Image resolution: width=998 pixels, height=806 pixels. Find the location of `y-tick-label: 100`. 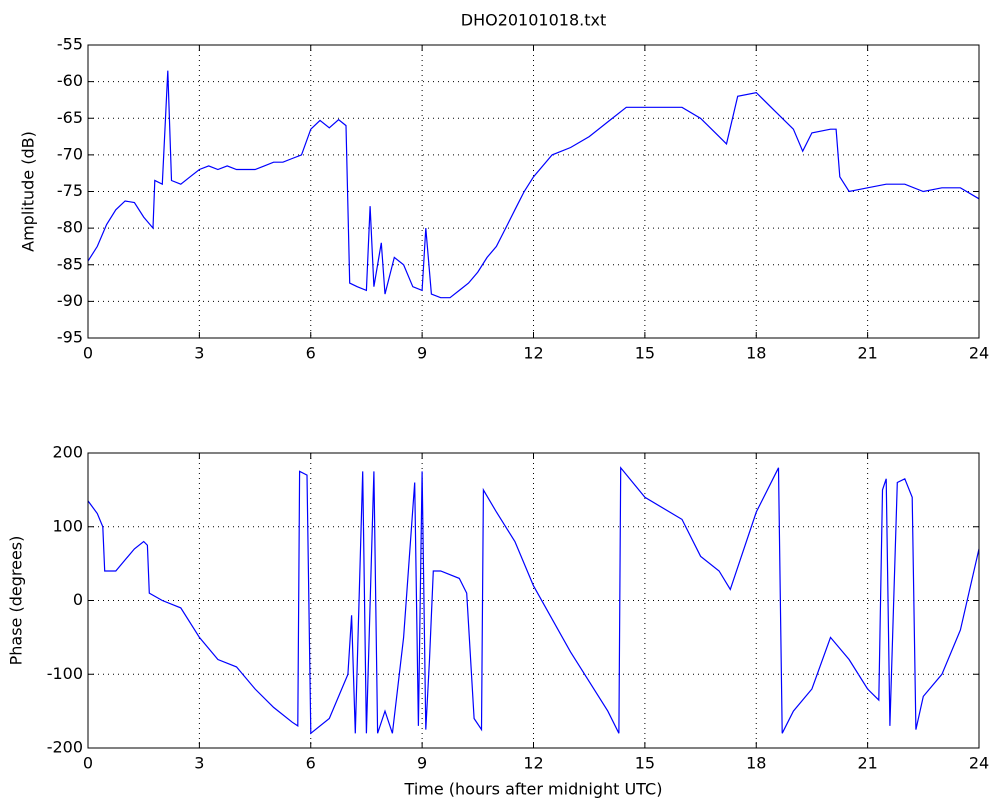

y-tick-label: 100 is located at coordinates (67, 525).